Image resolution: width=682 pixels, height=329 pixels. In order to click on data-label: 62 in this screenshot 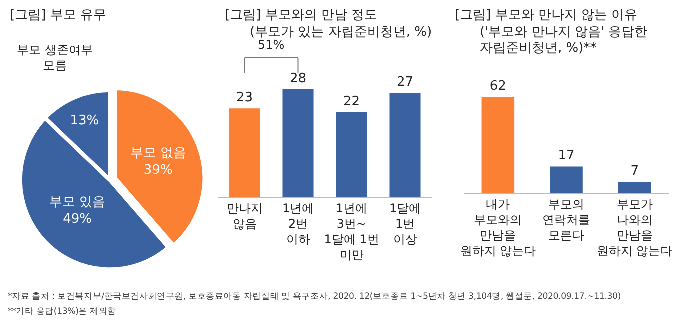, I will do `click(498, 86)`.